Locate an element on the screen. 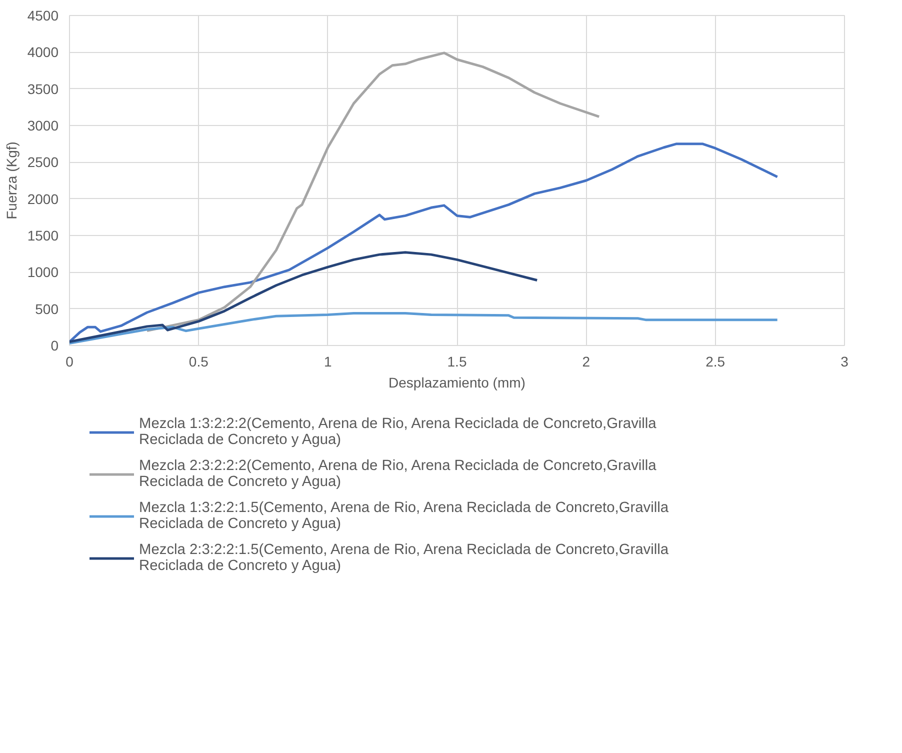  x-tick-label: 1.5 is located at coordinates (457, 362).